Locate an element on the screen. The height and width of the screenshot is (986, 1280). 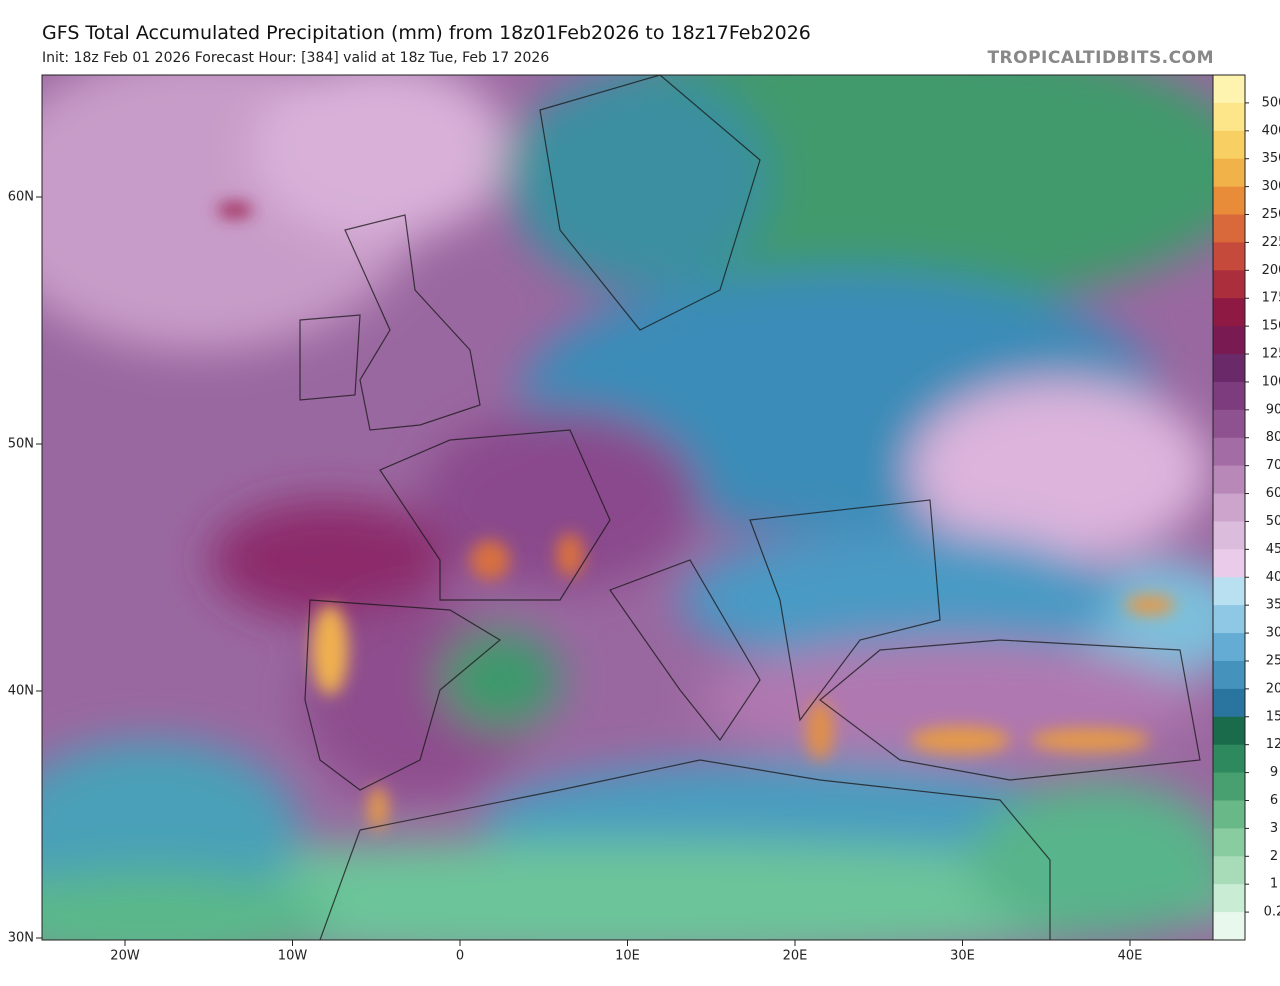
colorbar-label: 2 is located at coordinates (1274, 856).